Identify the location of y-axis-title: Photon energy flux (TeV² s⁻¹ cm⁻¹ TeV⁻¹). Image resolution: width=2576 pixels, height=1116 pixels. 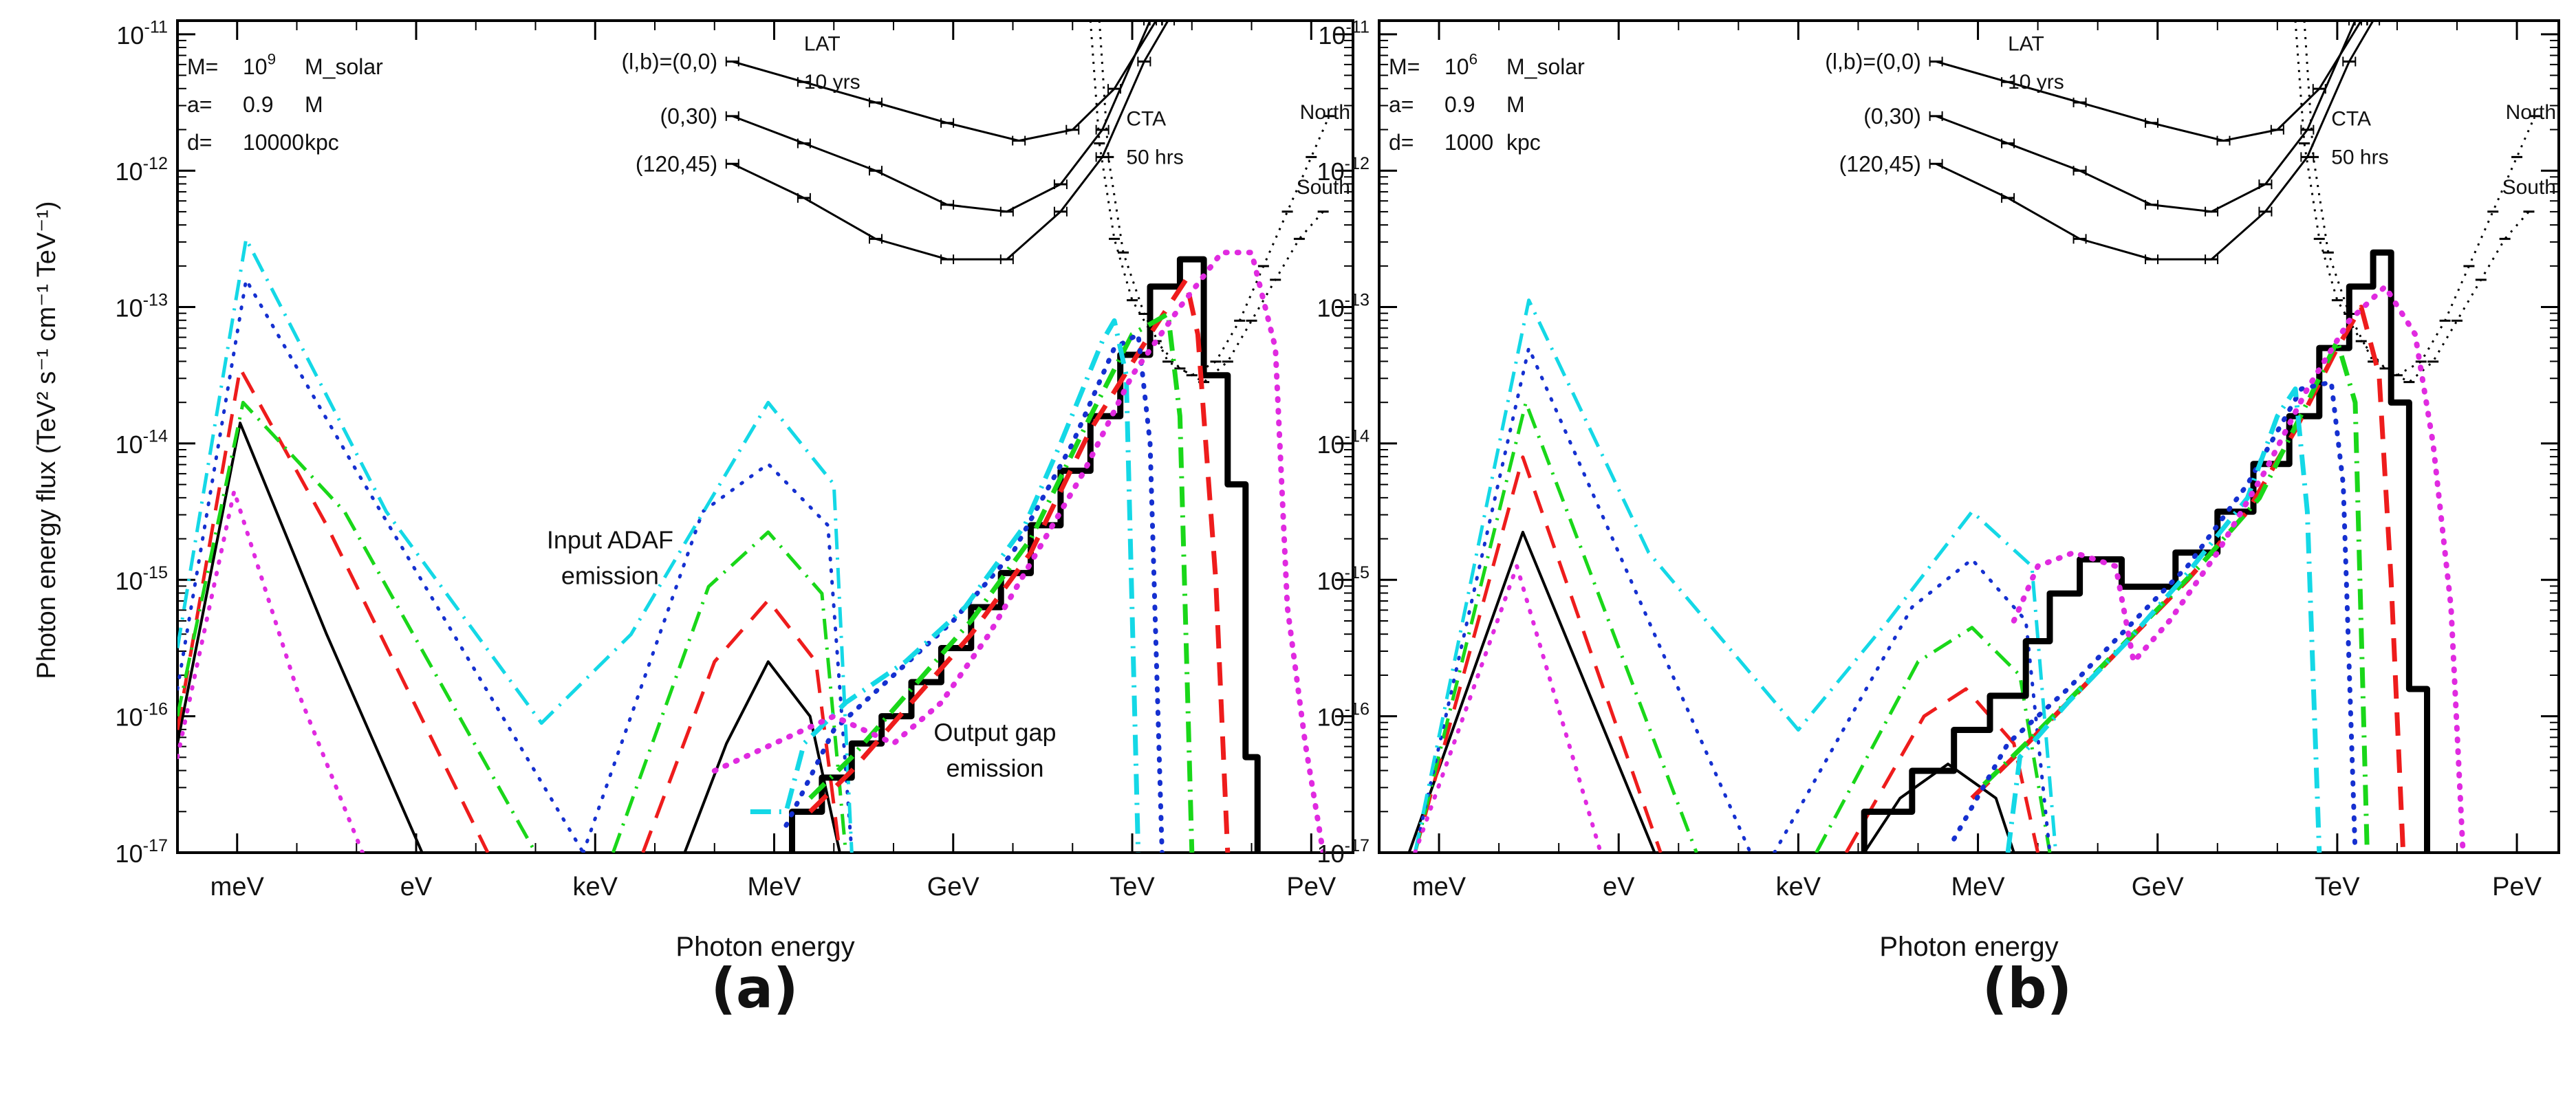
(47, 440).